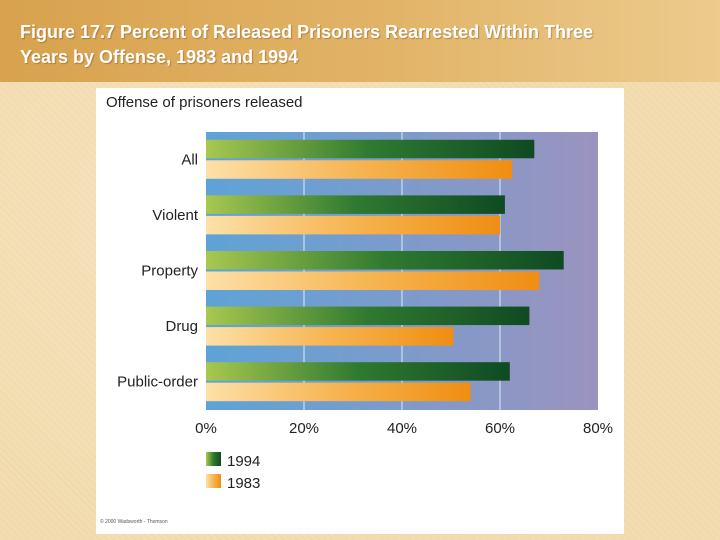 The height and width of the screenshot is (540, 720). What do you see at coordinates (181, 326) in the screenshot?
I see `category-label: Drug` at bounding box center [181, 326].